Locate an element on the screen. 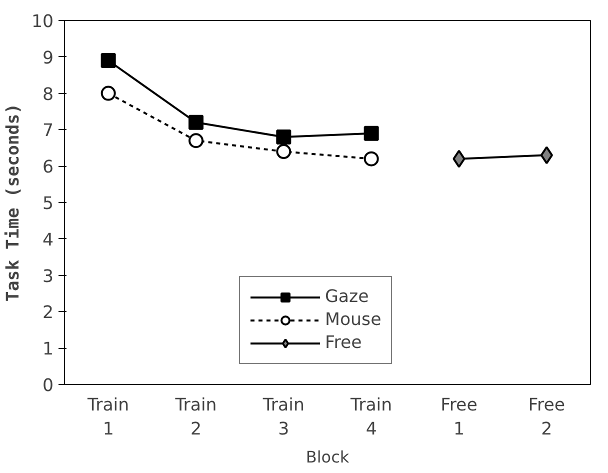 The image size is (608, 473). legend-label: Gaze is located at coordinates (347, 297).